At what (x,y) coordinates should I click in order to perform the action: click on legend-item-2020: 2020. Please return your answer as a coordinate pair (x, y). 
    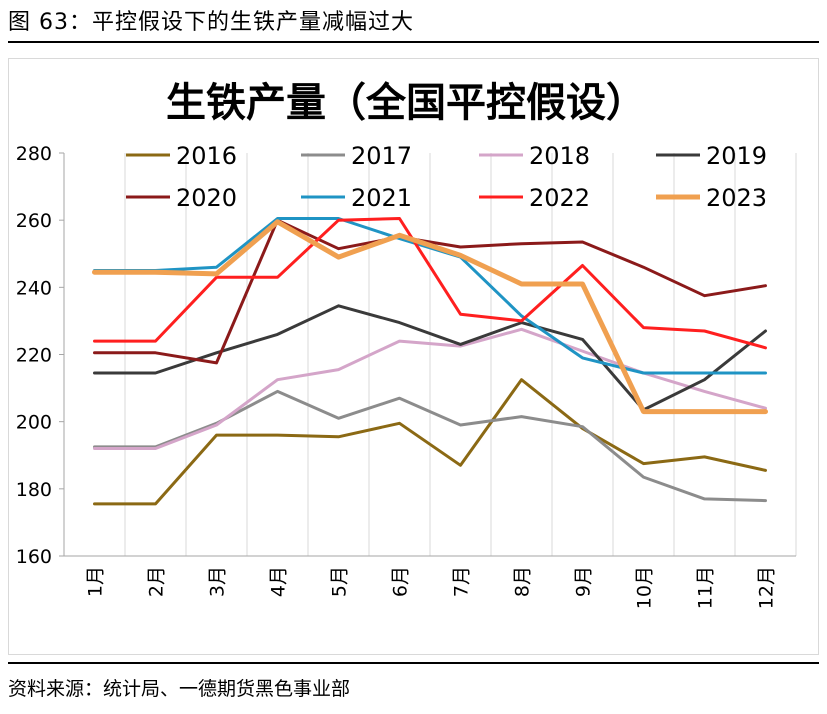
    Looking at the image, I should click on (181, 198).